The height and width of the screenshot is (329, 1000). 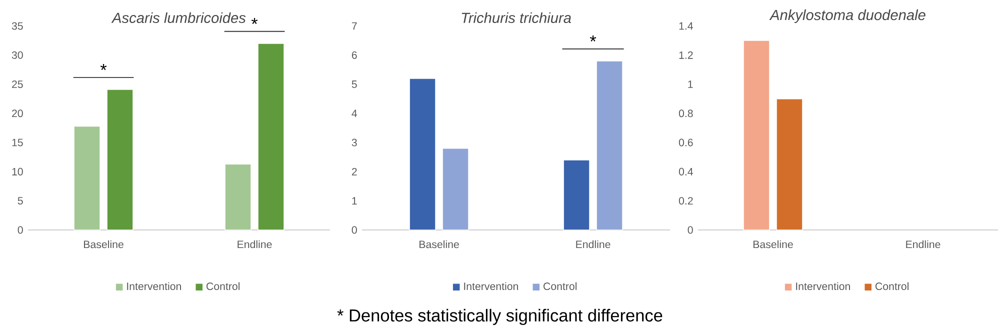 What do you see at coordinates (17, 142) in the screenshot?
I see `y-tick-label: 15` at bounding box center [17, 142].